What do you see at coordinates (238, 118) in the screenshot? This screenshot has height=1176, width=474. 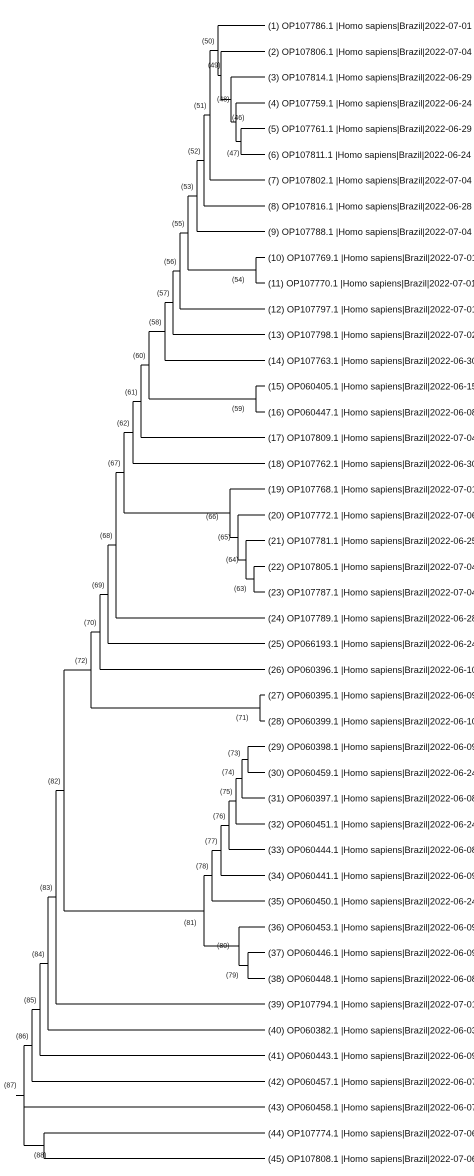 I see `node-label: (46)` at bounding box center [238, 118].